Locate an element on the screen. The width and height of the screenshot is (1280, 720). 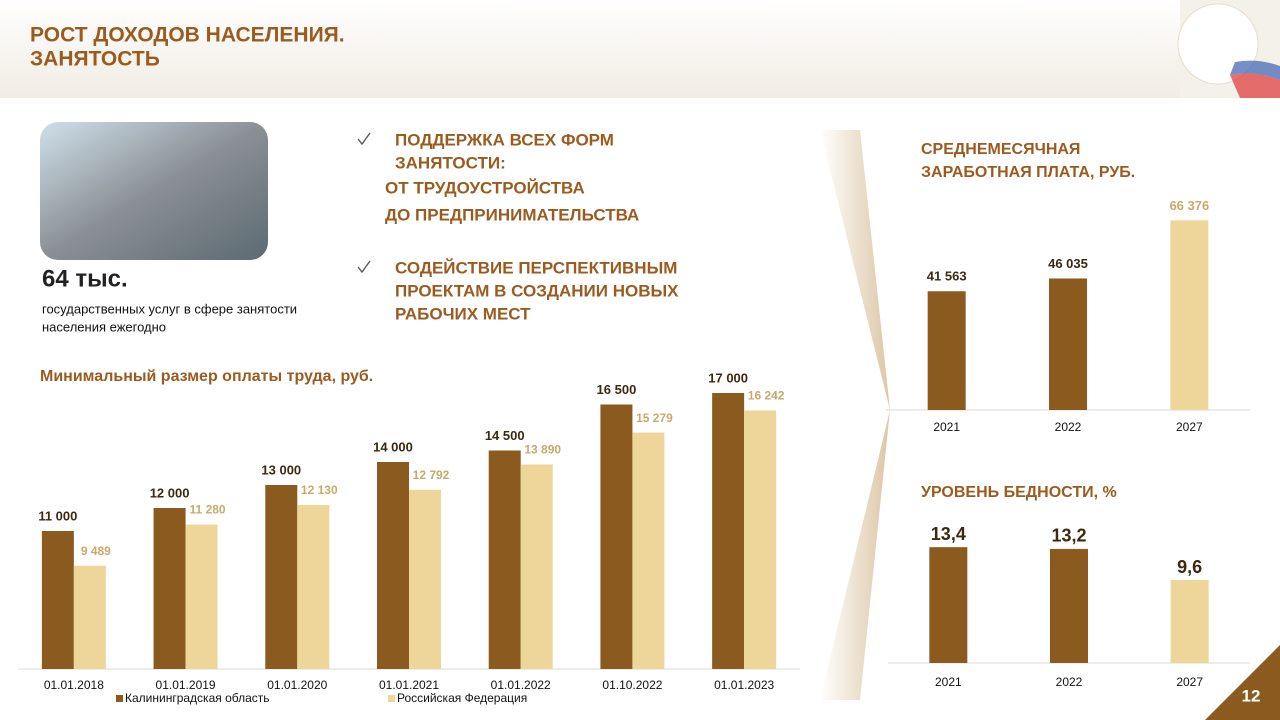
chart-title: Минимальный размер оплаты труда, руб. is located at coordinates (206, 376).